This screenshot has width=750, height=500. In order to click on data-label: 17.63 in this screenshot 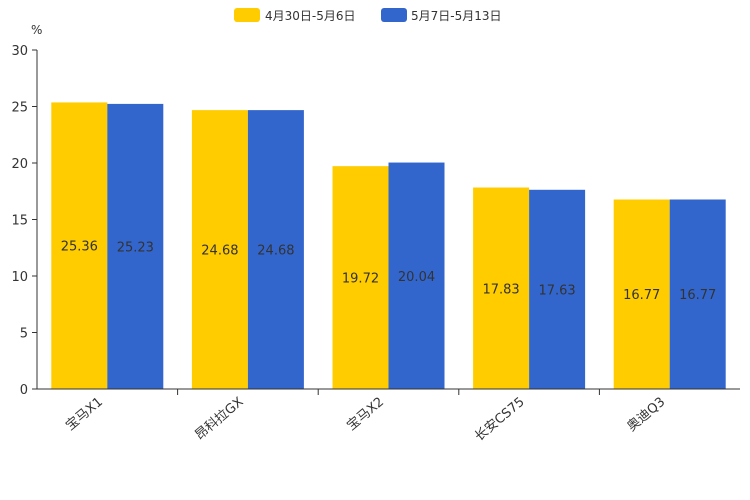, I will do `click(556, 290)`.